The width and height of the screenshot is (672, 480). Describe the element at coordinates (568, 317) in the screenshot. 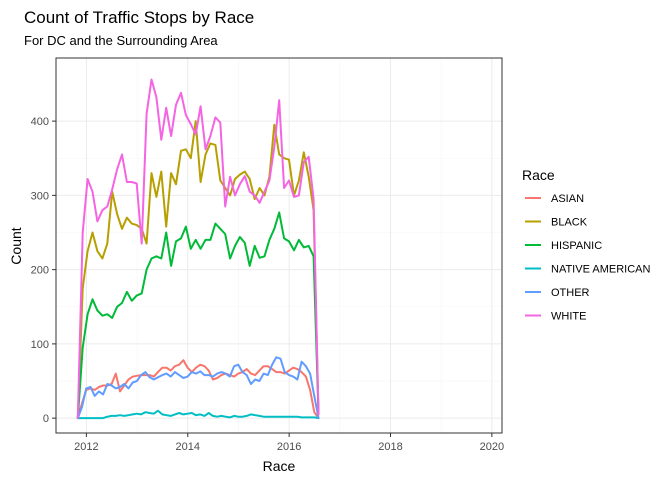

I see `legend-label: WHITE` at that location.